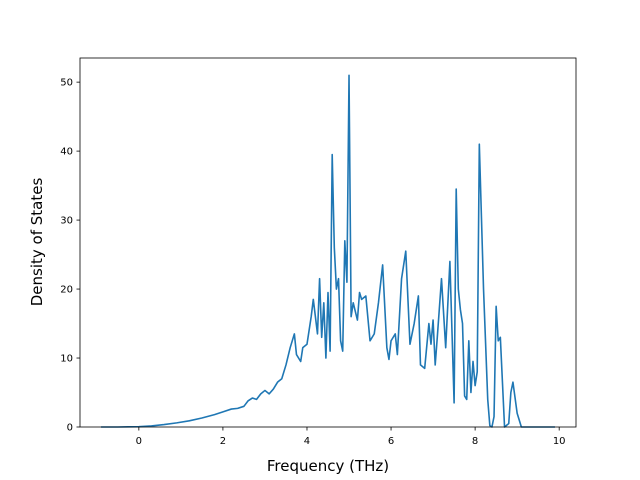 The image size is (640, 480). What do you see at coordinates (66, 152) in the screenshot?
I see `y-tick-label: 40` at bounding box center [66, 152].